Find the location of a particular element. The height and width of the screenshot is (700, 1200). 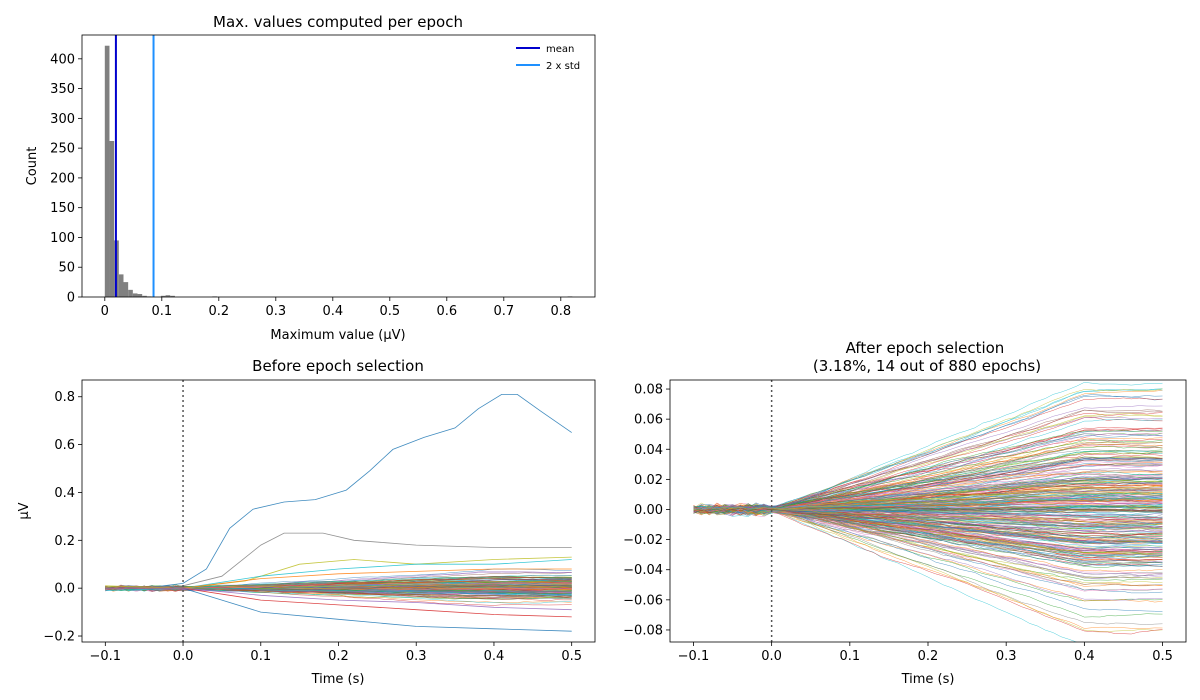

before-y-tick-label: 0.0 is located at coordinates (64, 589).